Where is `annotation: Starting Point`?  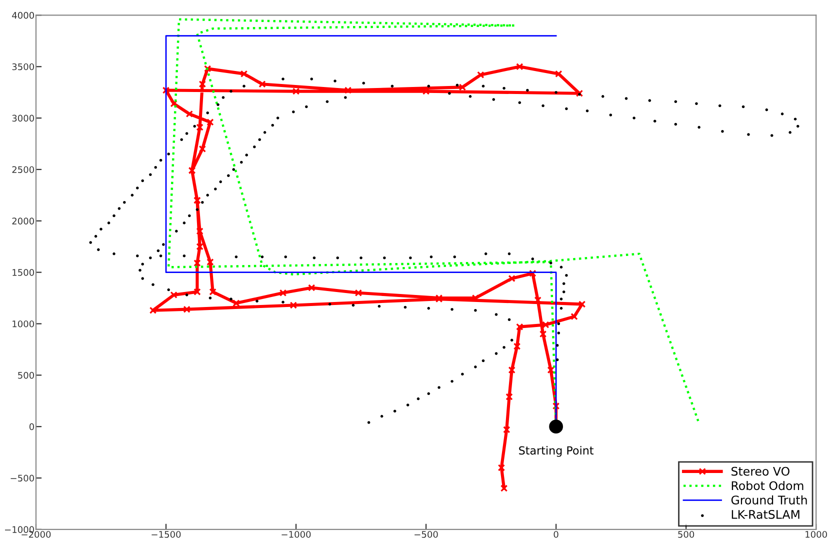 annotation: Starting Point is located at coordinates (556, 451).